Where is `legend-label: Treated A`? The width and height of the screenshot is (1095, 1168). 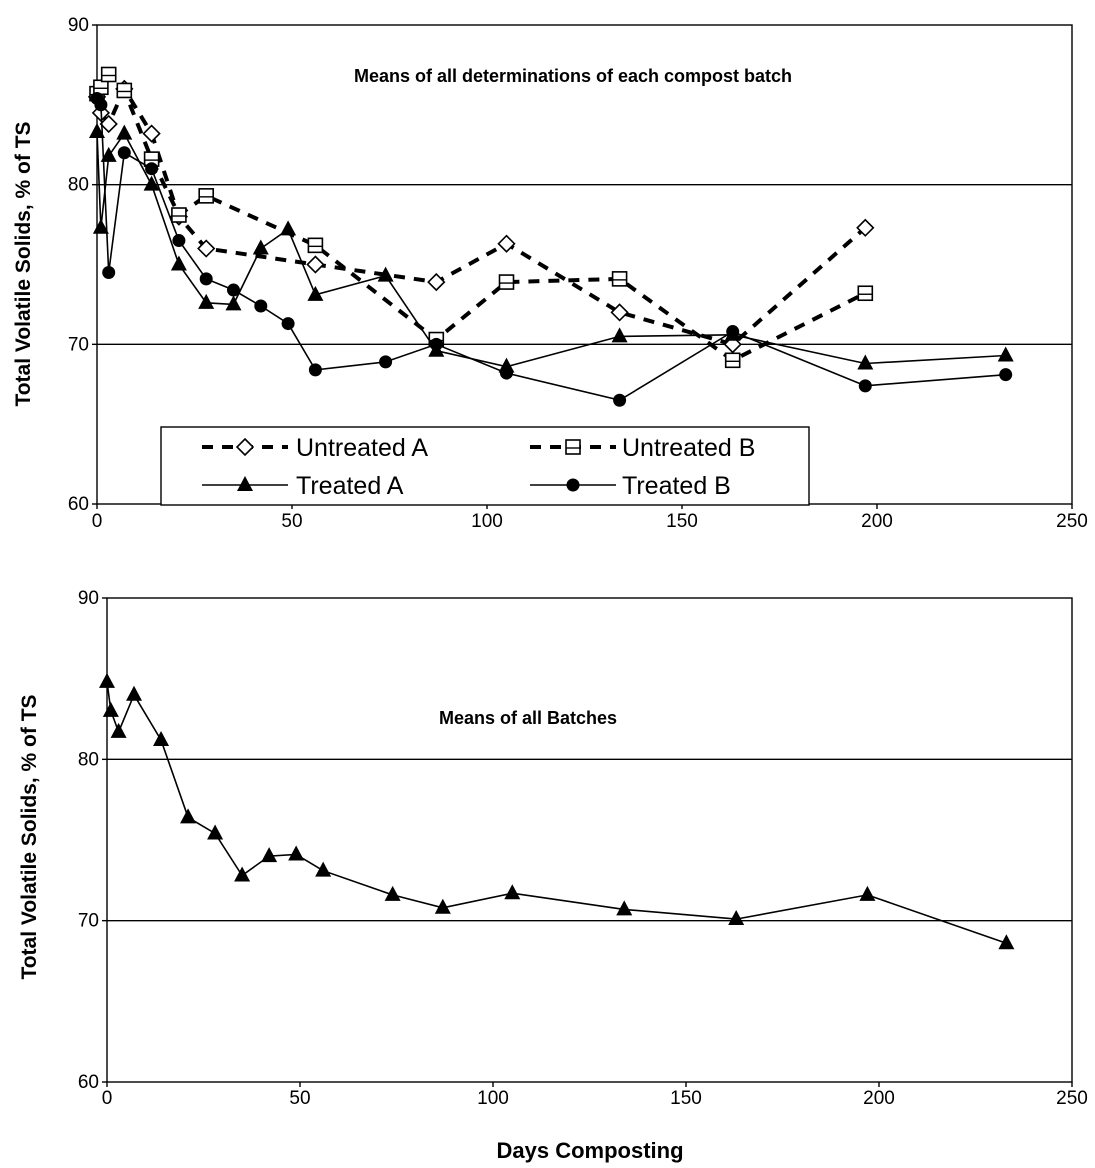 legend-label: Treated A is located at coordinates (350, 486).